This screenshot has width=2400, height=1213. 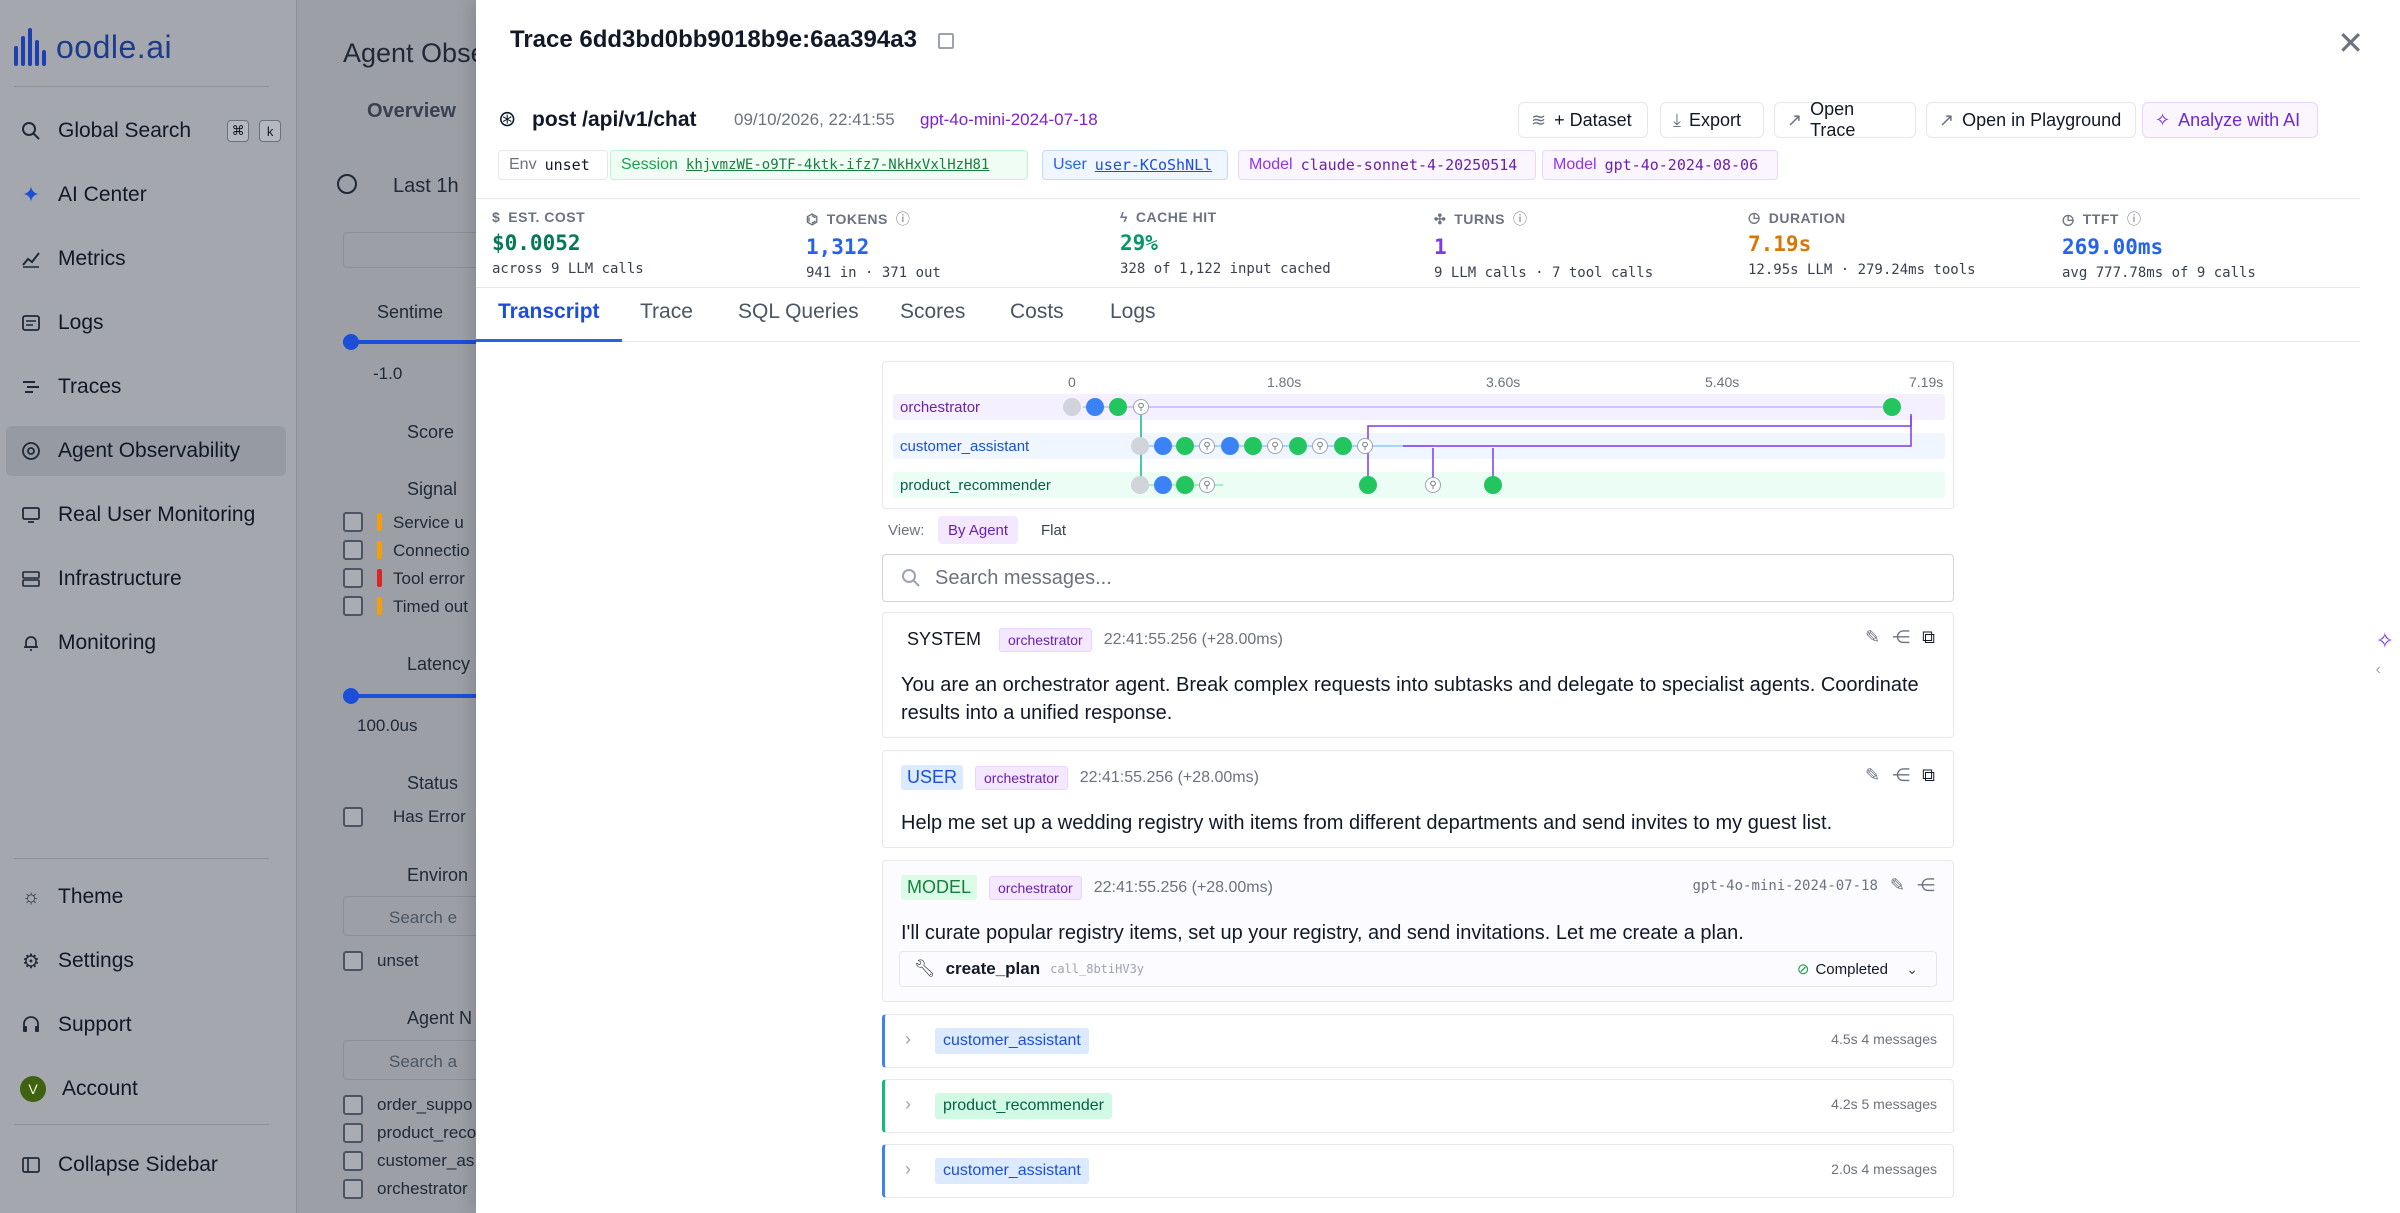 What do you see at coordinates (2031, 120) in the screenshot?
I see `open-playground-button: ↗ Open in Playground` at bounding box center [2031, 120].